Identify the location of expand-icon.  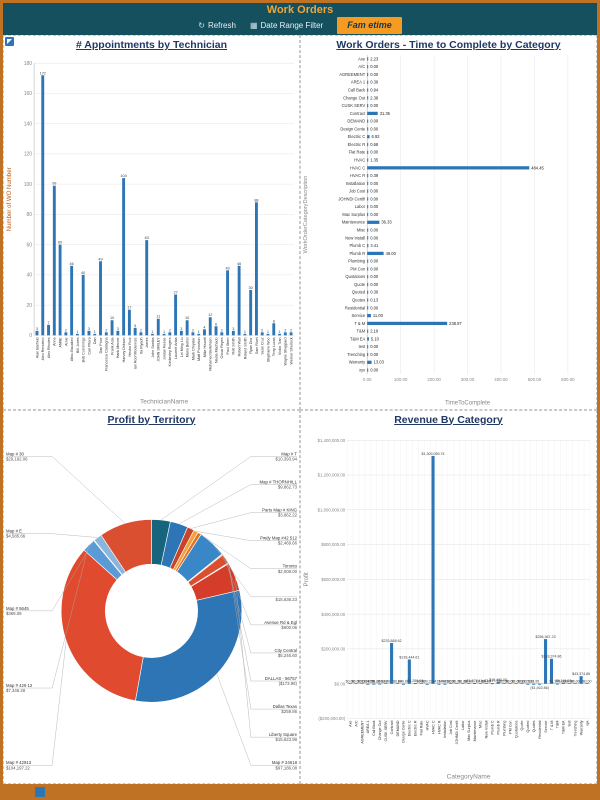
(9, 41).